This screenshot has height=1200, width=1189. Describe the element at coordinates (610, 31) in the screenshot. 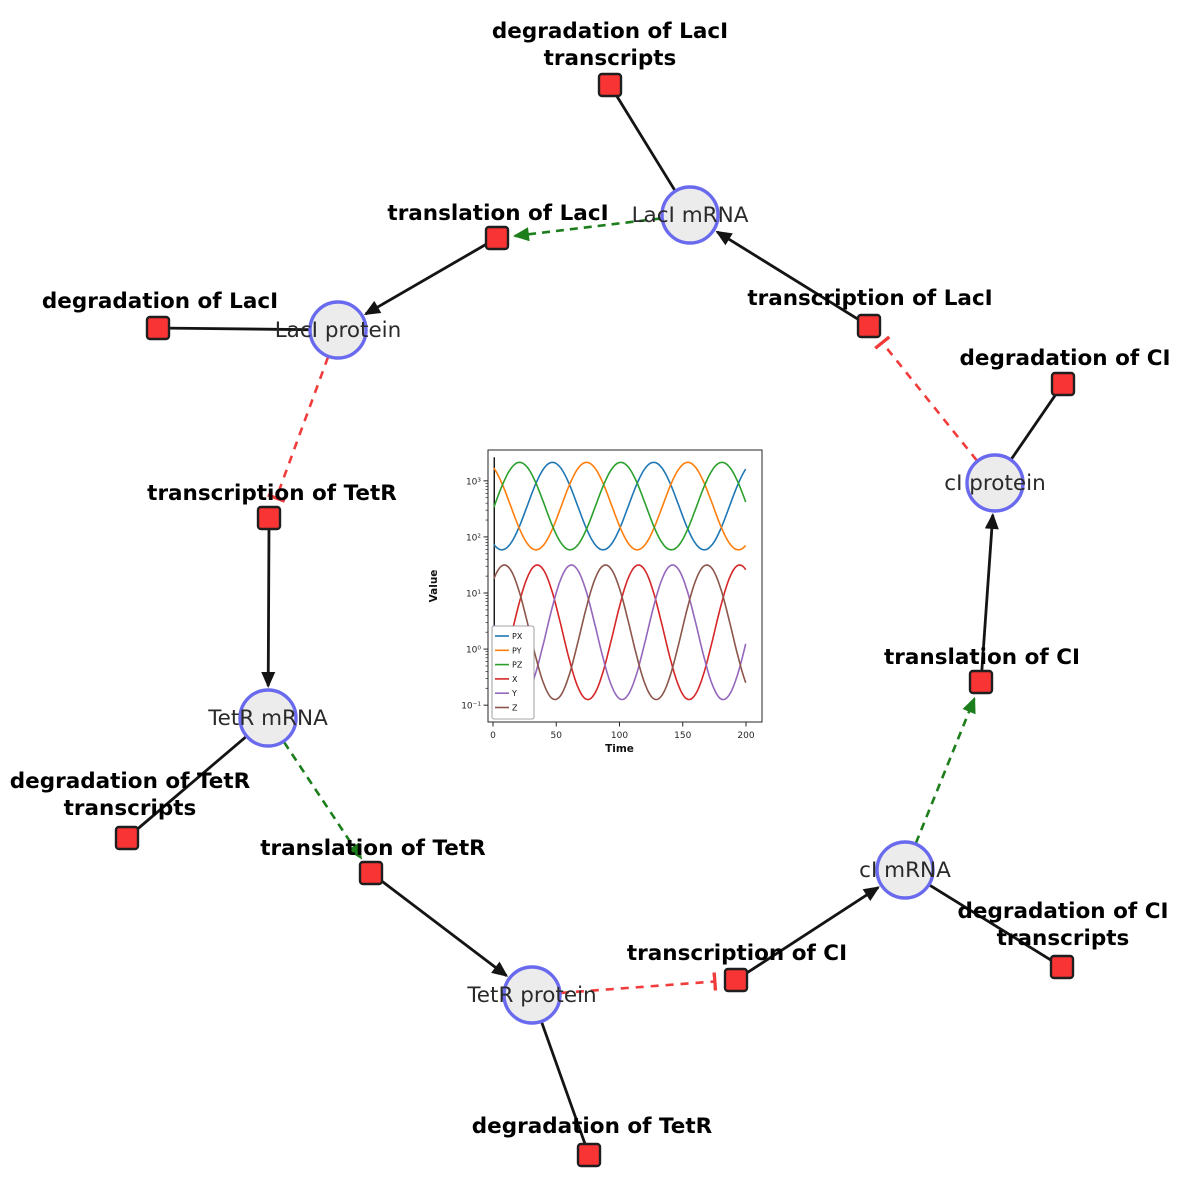

I see `reaction-label-deg-laci-tx: degradation of LacI` at that location.